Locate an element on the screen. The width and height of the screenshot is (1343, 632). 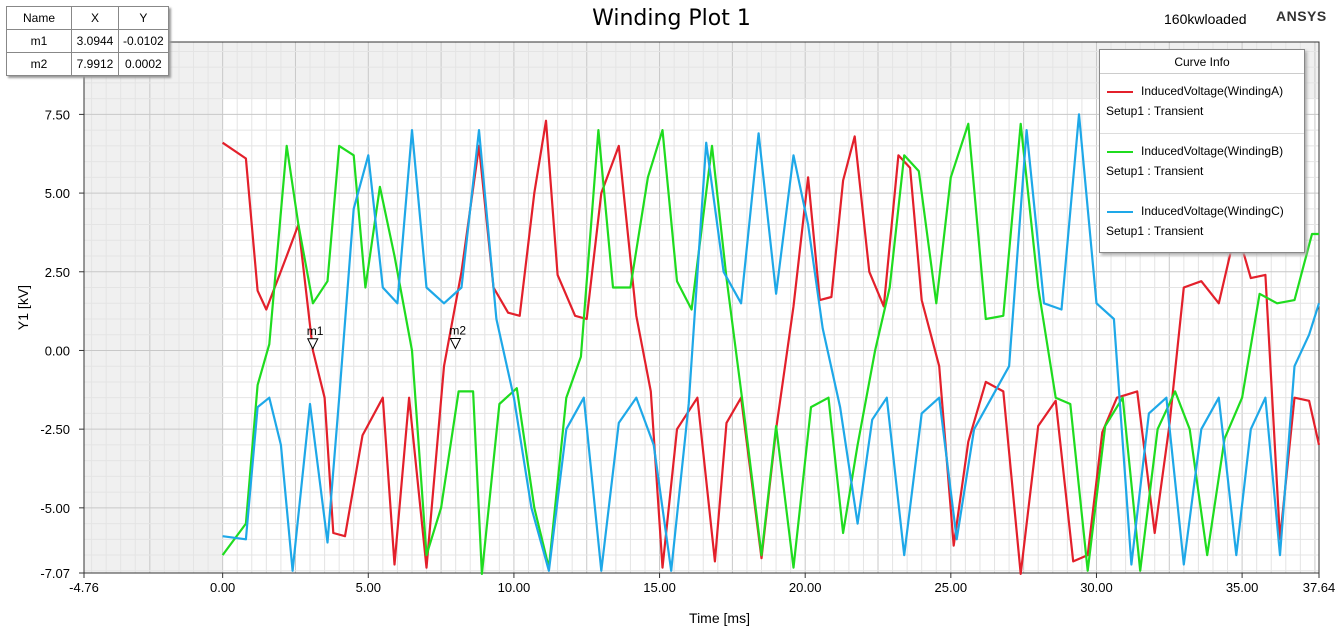
x-tick-label: 30.00 is located at coordinates (1096, 587).